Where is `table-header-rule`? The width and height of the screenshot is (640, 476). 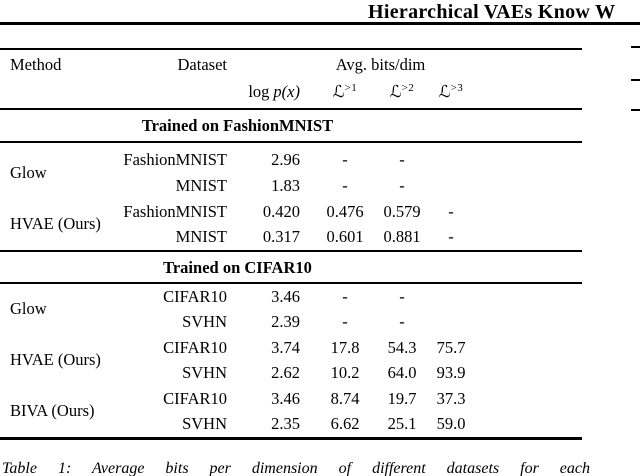
table-header-rule is located at coordinates (291, 109).